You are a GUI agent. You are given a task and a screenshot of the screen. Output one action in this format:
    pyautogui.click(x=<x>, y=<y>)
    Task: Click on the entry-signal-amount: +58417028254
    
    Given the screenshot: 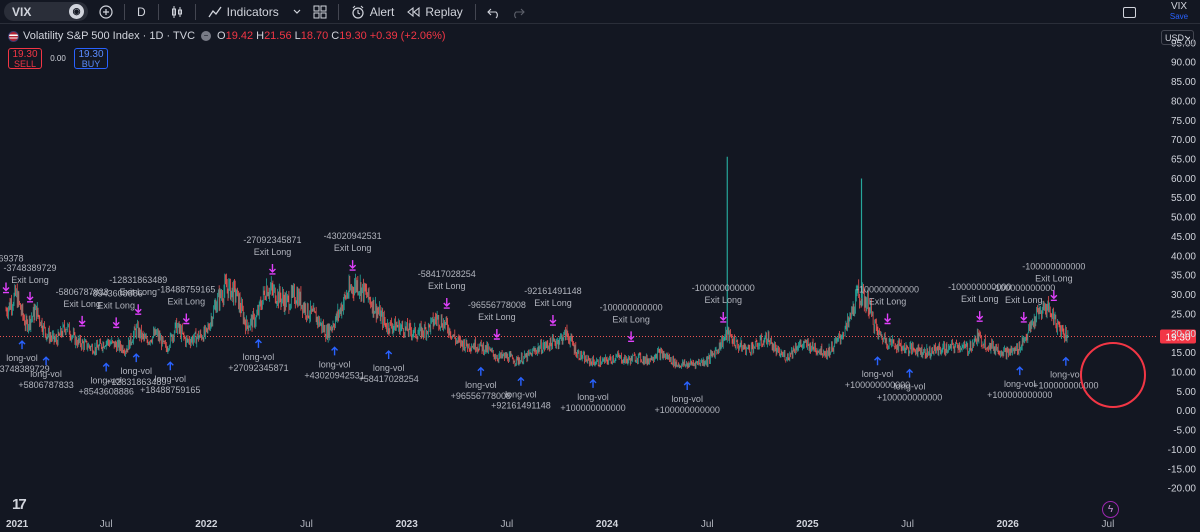 What is the action you would take?
    pyautogui.click(x=389, y=379)
    